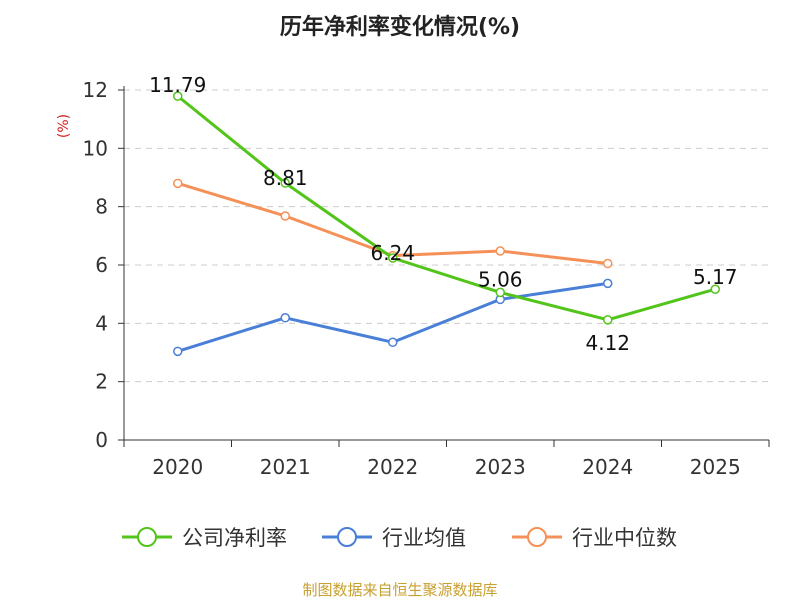  Describe the element at coordinates (95, 90) in the screenshot. I see `y-tick-label: 12` at that location.